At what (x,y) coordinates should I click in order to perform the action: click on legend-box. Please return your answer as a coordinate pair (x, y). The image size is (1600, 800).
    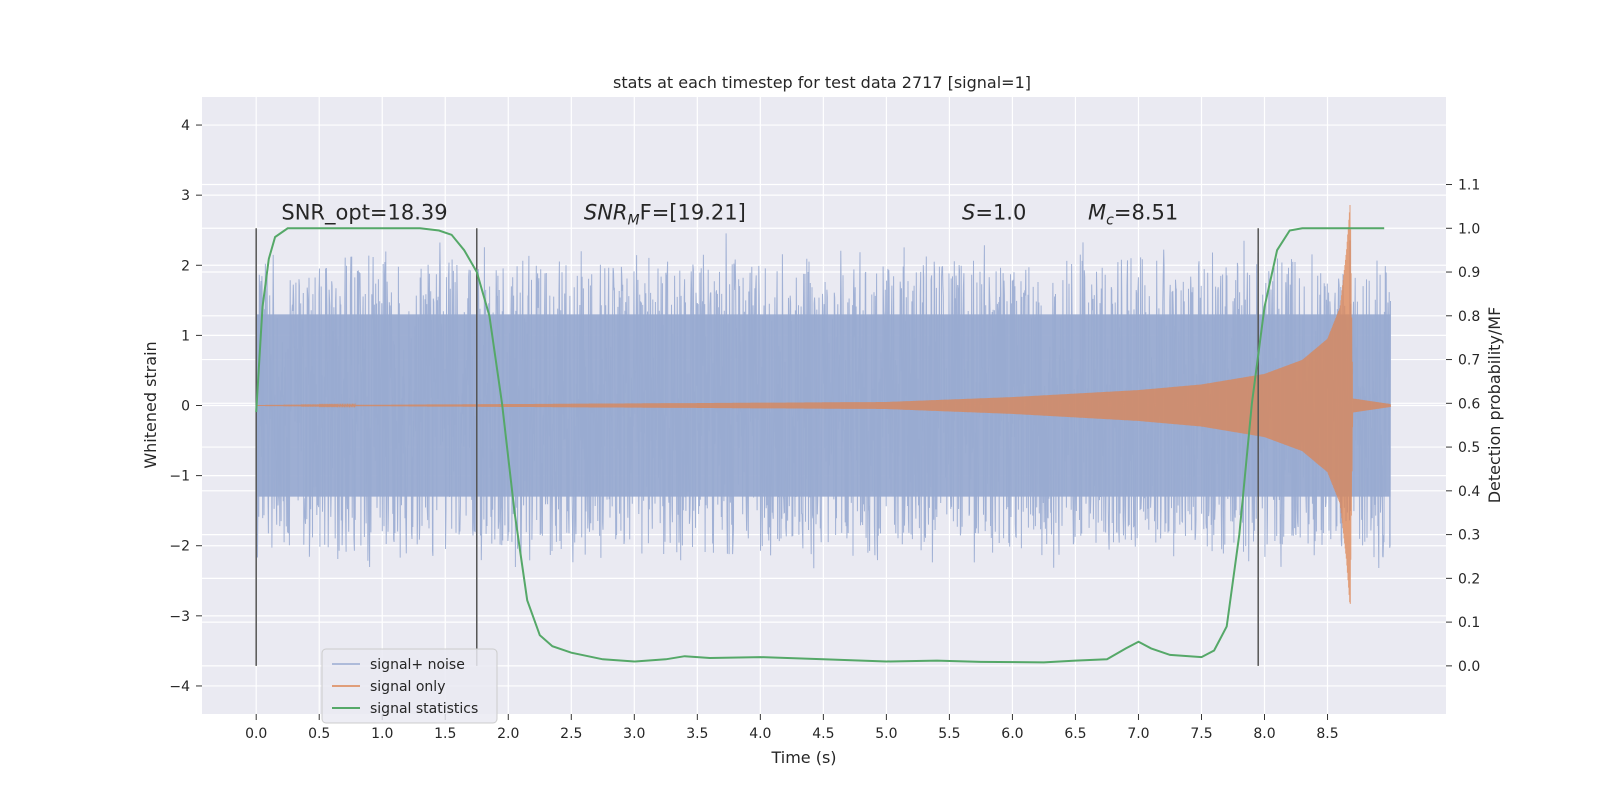
    Looking at the image, I should click on (409, 686).